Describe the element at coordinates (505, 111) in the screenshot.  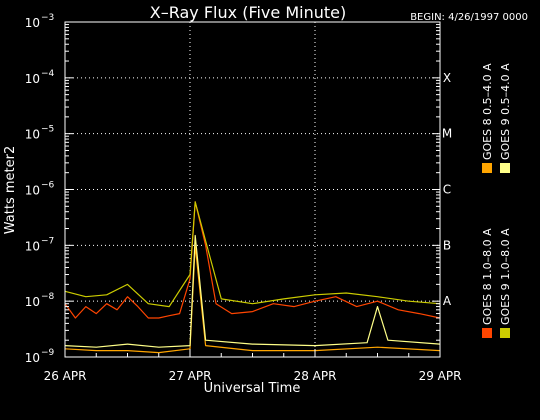
I see `legend-entry: GOES 9 0.5–4.0 A` at that location.